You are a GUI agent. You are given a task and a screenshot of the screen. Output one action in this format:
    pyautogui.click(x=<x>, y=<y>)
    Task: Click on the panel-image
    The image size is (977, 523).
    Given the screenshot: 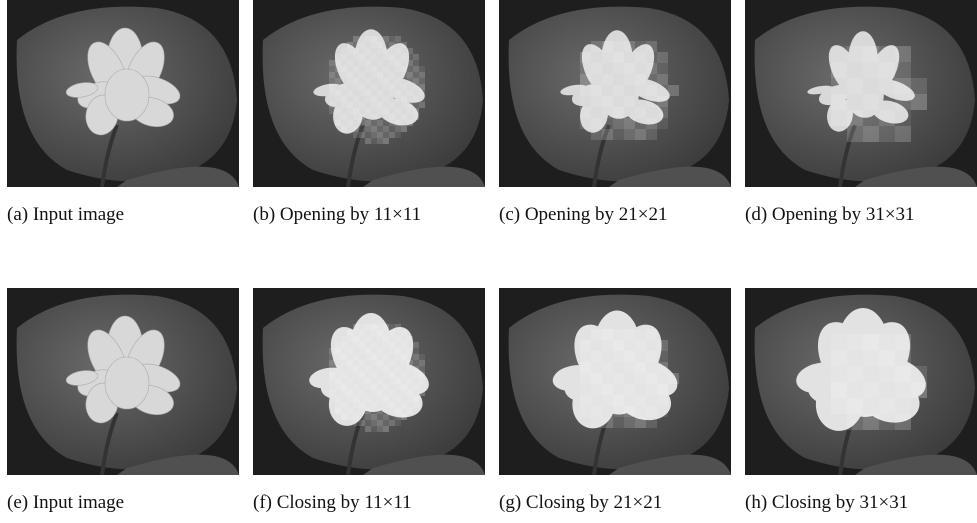 What is the action you would take?
    pyautogui.click(x=615, y=381)
    